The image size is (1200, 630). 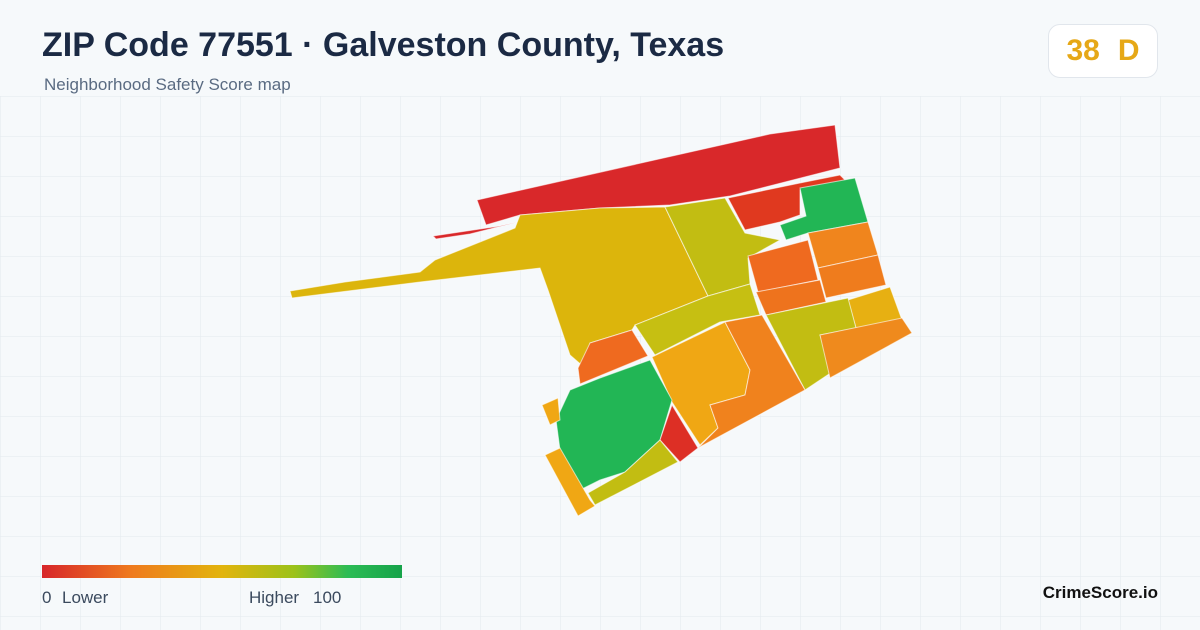 I want to click on subtitle: Neighborhood Safety Score map, so click(x=167, y=84).